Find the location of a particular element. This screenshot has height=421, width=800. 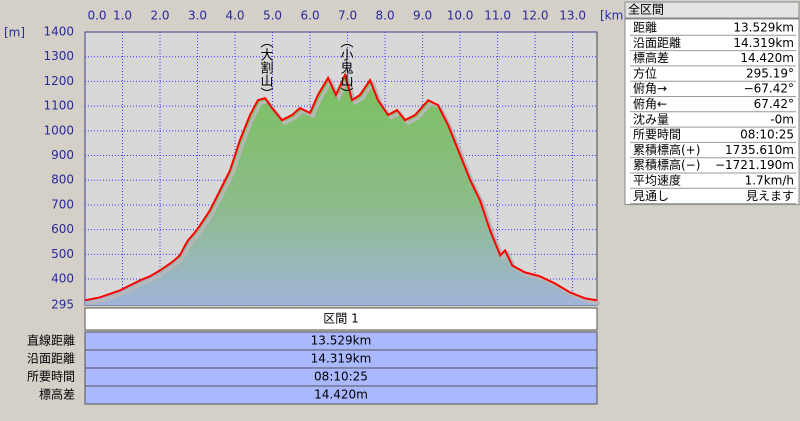

x-tick-label: 1.0 is located at coordinates (122, 16).